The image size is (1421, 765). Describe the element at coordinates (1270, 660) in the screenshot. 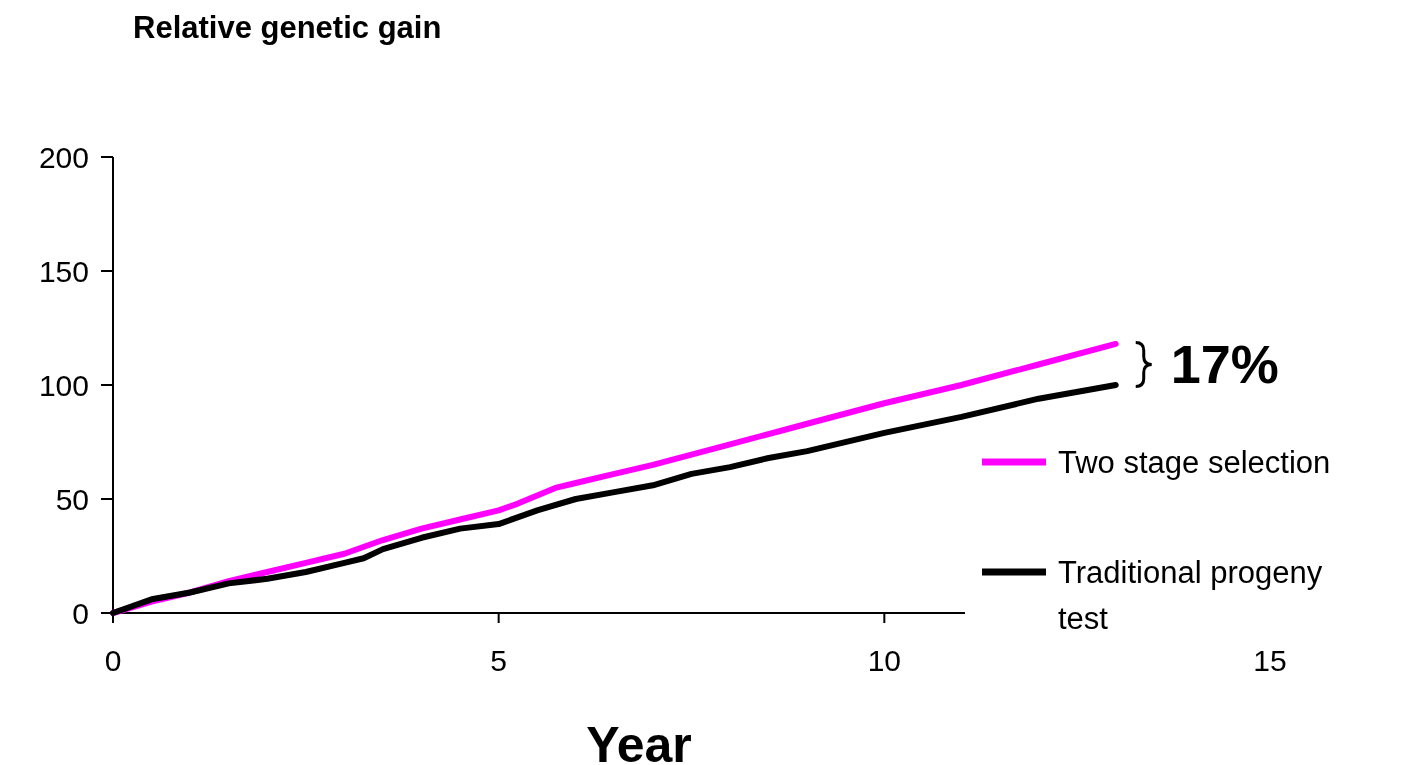

I see `x-tick-label: 15` at that location.